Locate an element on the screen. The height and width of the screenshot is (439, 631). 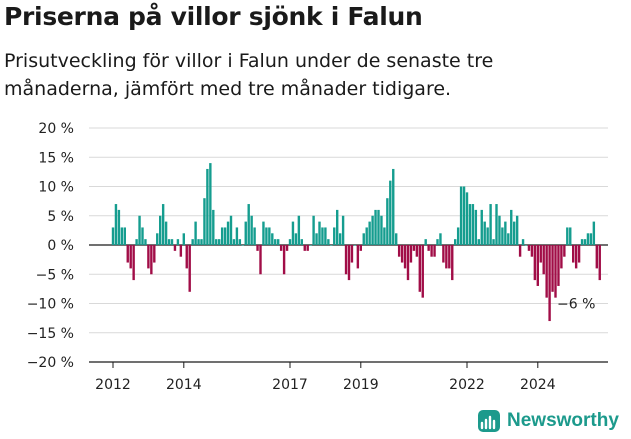
x-tick-label: 2022 is located at coordinates (467, 385).